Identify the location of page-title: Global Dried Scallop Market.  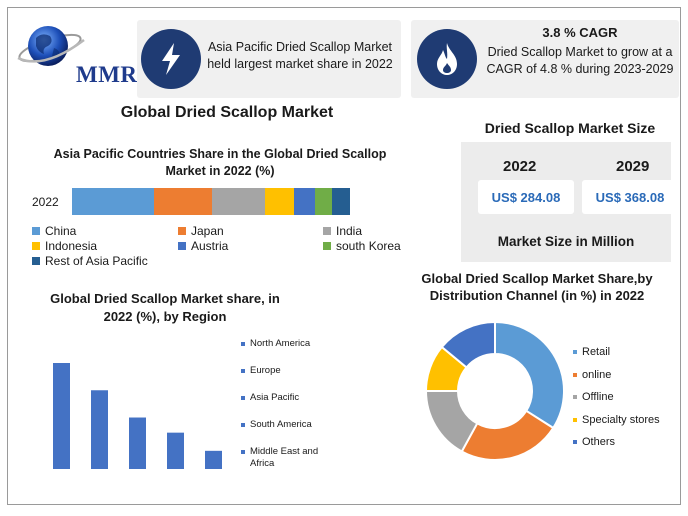
(227, 112).